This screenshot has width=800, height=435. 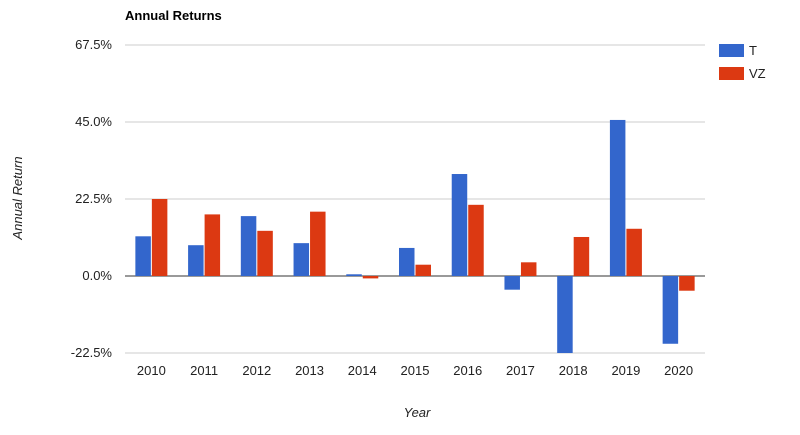 I want to click on y-tick-label: 67.5%, so click(x=93, y=44).